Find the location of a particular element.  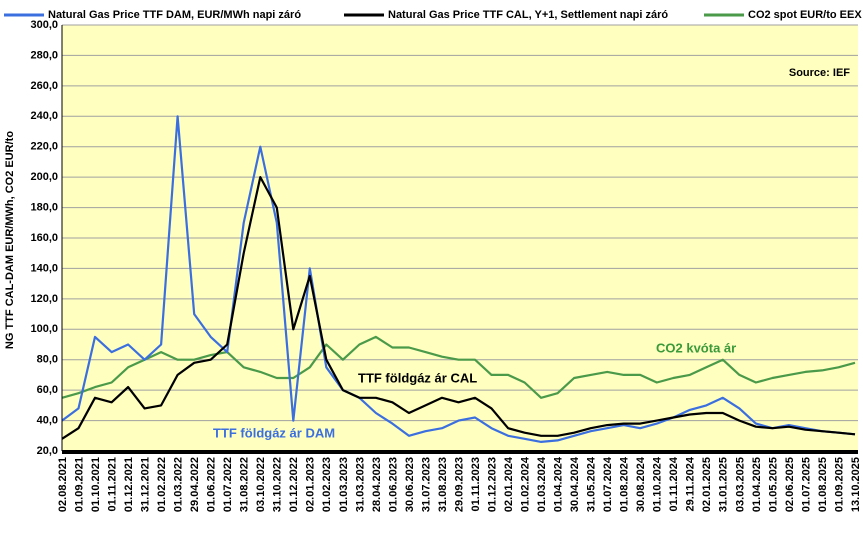

x-tick-label: 31.05.2024 is located at coordinates (592, 484).